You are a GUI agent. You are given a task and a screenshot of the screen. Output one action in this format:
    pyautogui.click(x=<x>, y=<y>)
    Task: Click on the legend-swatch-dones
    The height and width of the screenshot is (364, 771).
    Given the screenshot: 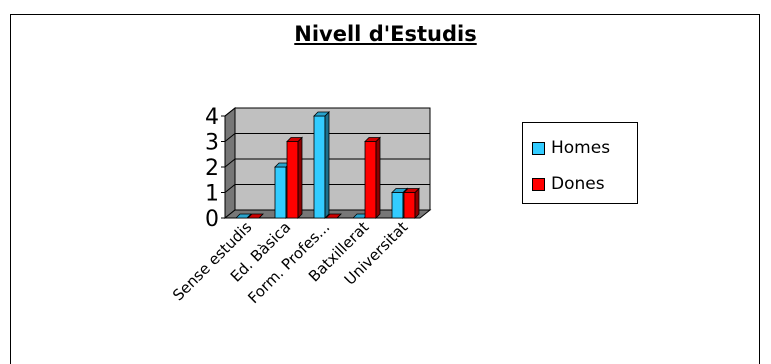 What is the action you would take?
    pyautogui.click(x=538, y=184)
    